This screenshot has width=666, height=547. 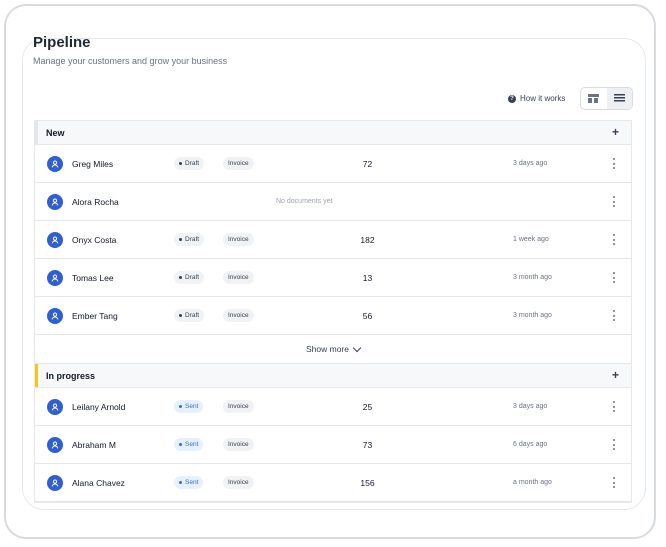 What do you see at coordinates (367, 316) in the screenshot?
I see `count: 56` at bounding box center [367, 316].